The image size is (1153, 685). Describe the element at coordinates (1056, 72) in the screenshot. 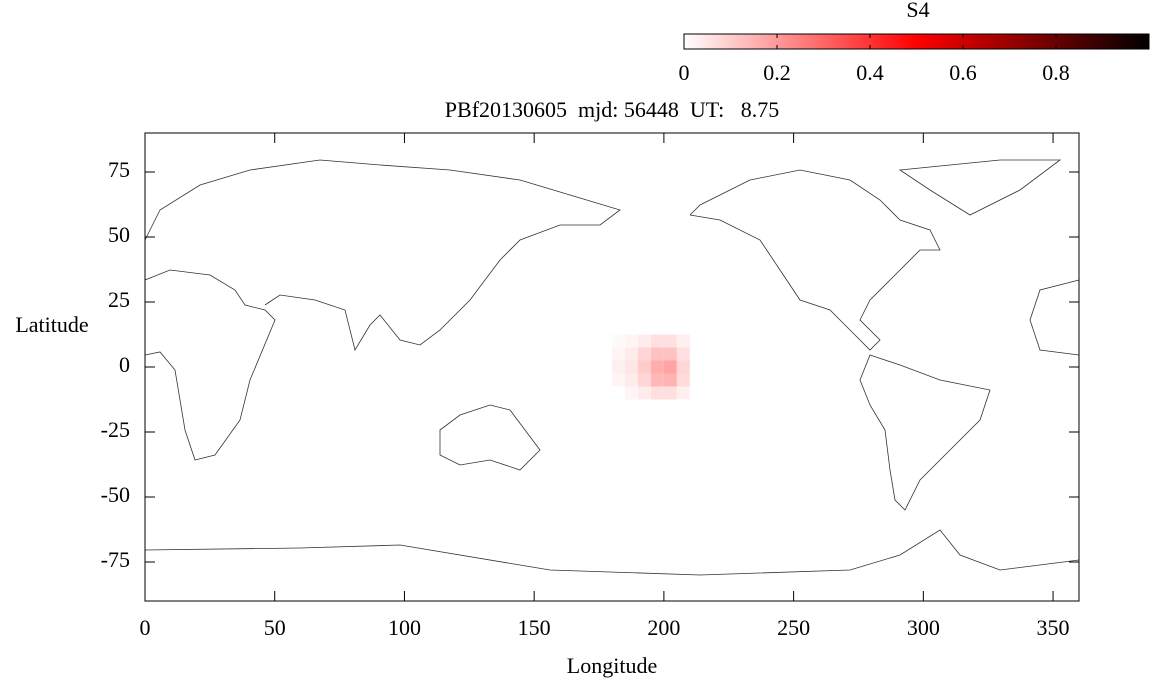

I see `colorbar-tick-label: 0.8` at that location.